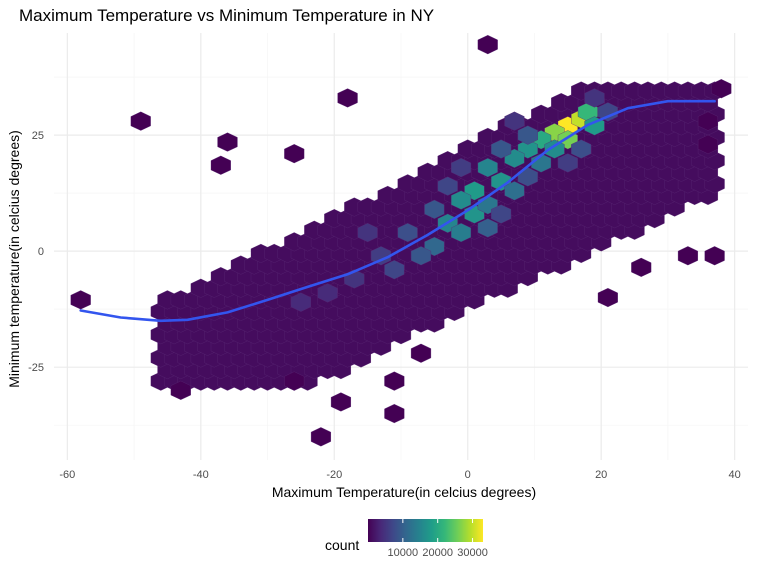 The width and height of the screenshot is (768, 576). Describe the element at coordinates (67, 475) in the screenshot. I see `x-tick-label: -60` at that location.